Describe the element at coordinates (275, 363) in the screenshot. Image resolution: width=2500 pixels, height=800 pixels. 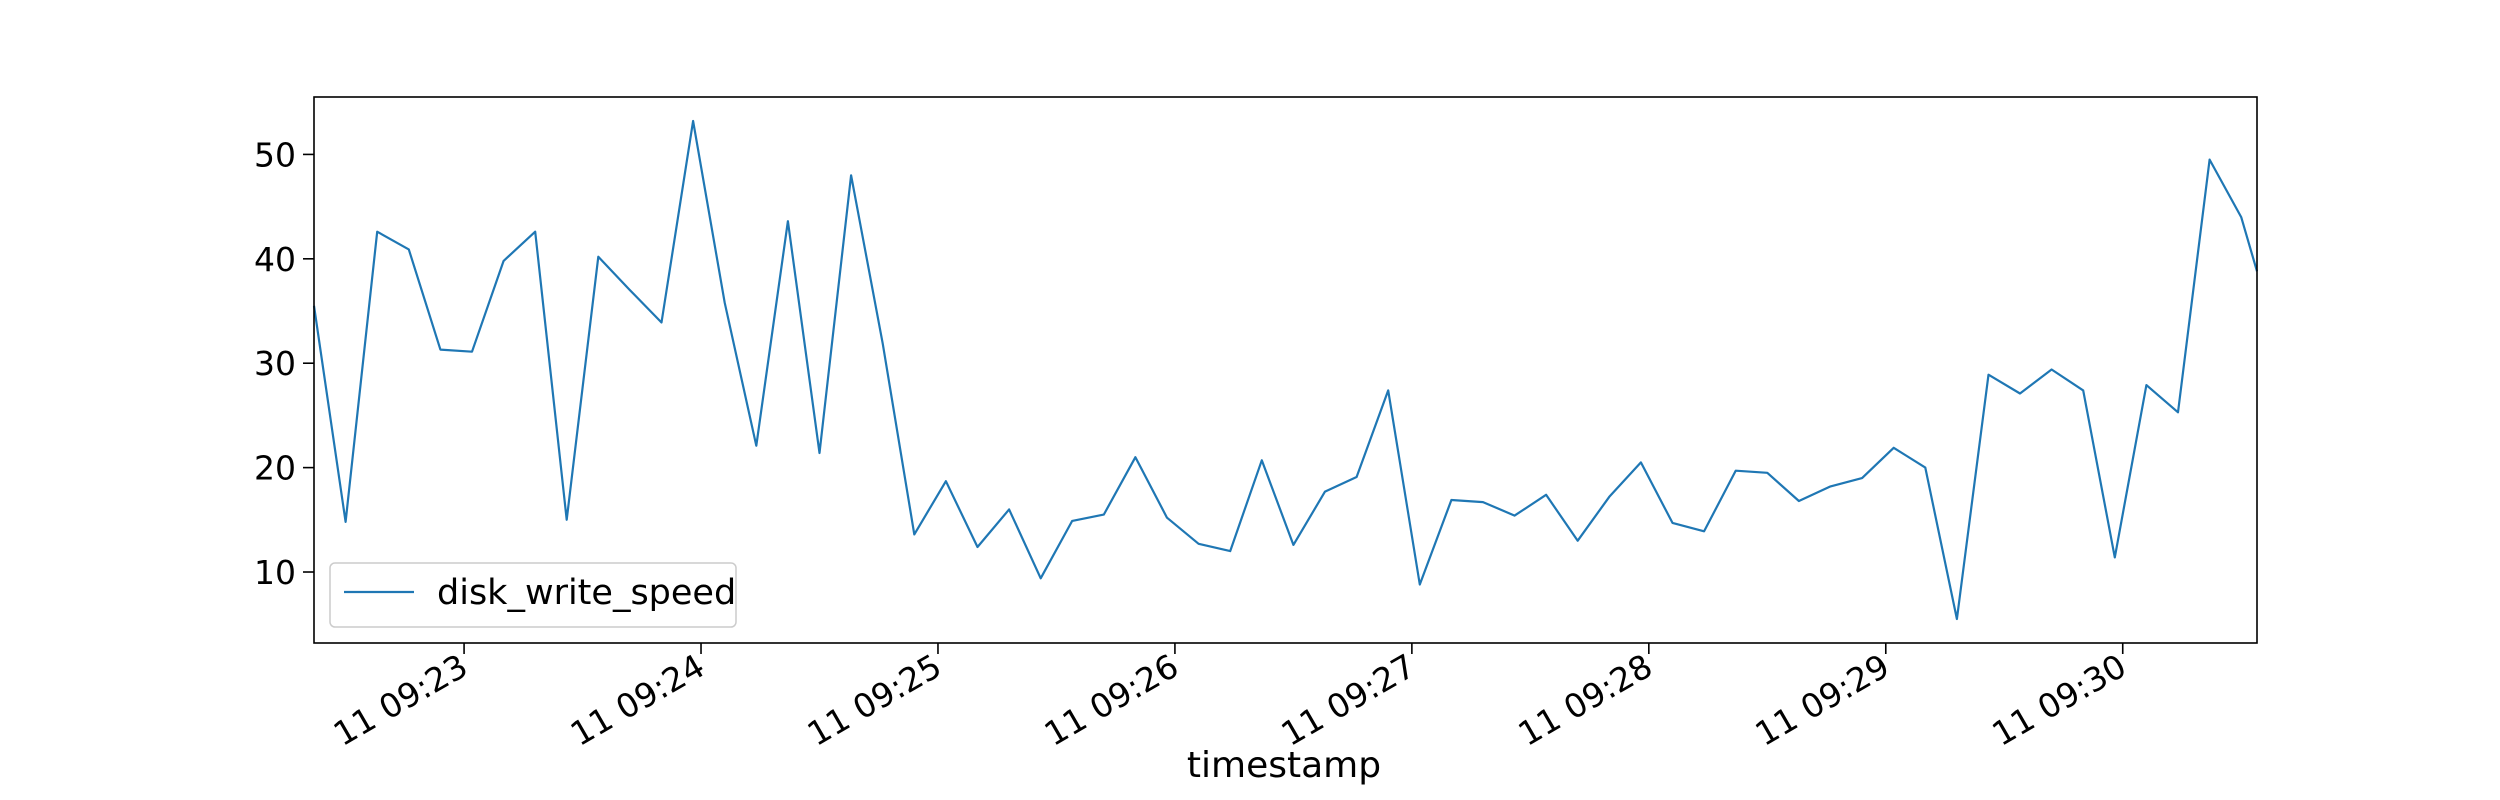
I see `y-tick-label: 30` at that location.